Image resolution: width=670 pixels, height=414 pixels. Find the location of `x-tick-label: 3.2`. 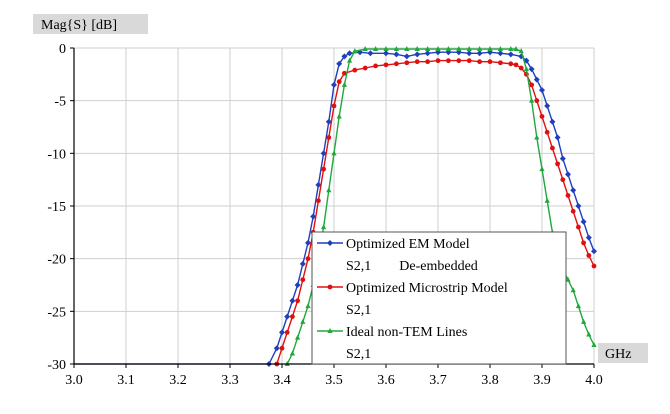

x-tick-label: 3.2 is located at coordinates (178, 380).